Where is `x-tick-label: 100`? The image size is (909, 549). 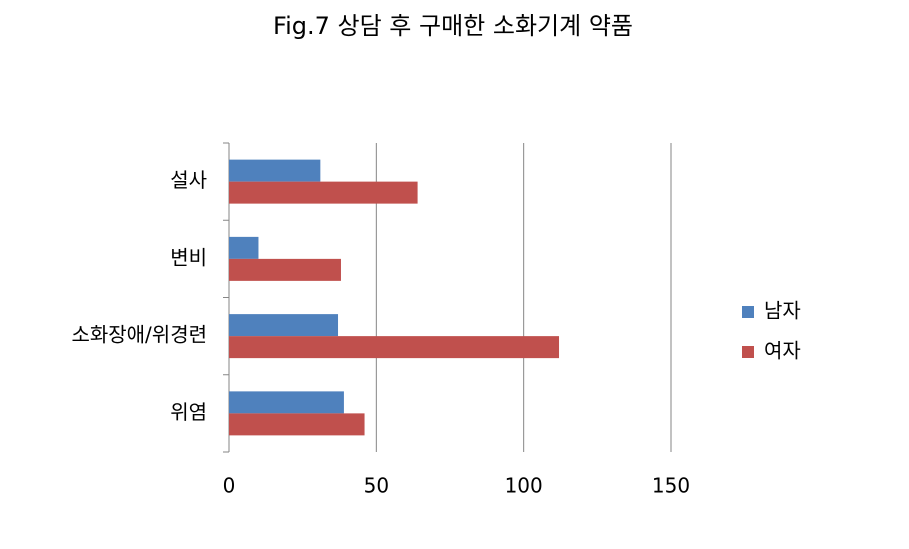 x-tick-label: 100 is located at coordinates (524, 486).